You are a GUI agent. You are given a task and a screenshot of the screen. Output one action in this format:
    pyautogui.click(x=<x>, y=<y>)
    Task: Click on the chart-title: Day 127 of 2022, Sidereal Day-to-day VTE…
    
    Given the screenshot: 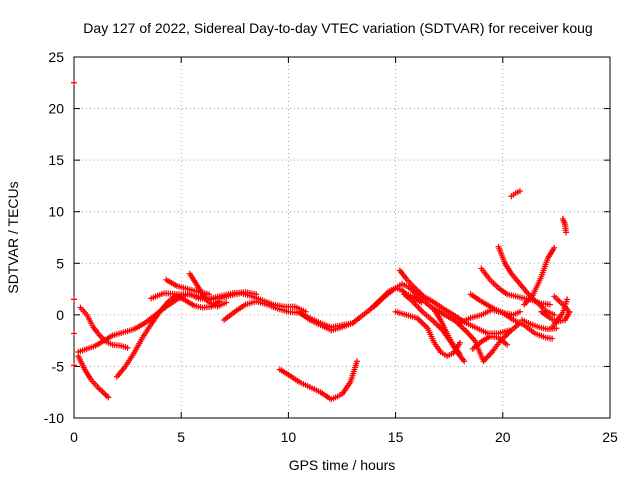 What is the action you would take?
    pyautogui.click(x=337, y=28)
    